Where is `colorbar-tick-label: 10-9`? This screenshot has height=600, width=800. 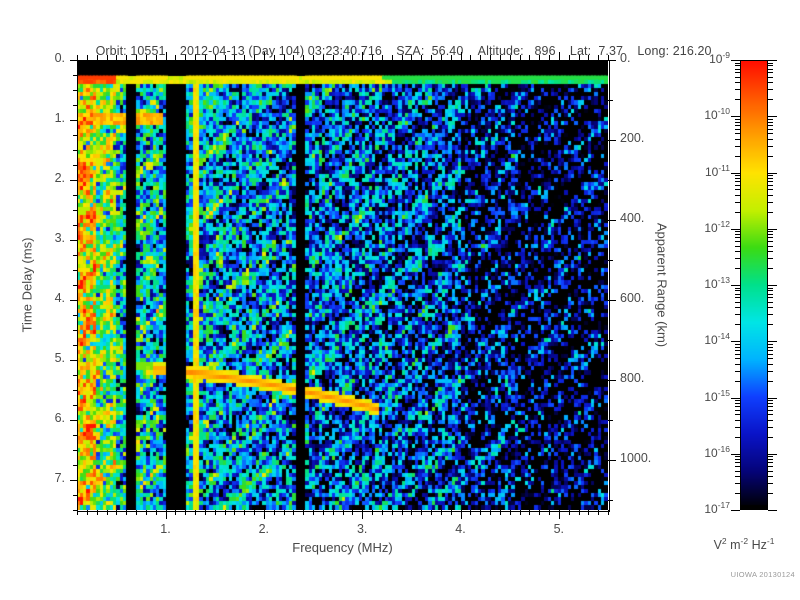 colorbar-tick-label: 10-9 is located at coordinates (719, 58).